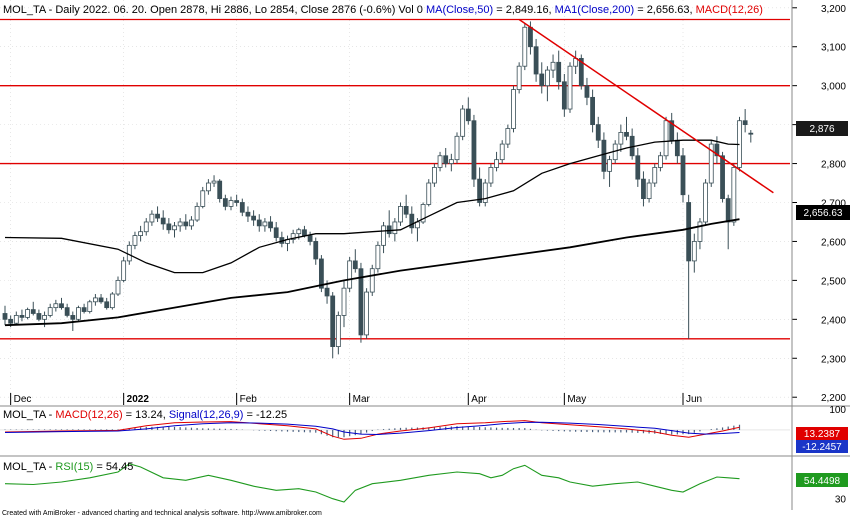 This screenshot has height=520, width=850. What do you see at coordinates (833, 320) in the screenshot?
I see `price-tick-label: 2,400` at bounding box center [833, 320].